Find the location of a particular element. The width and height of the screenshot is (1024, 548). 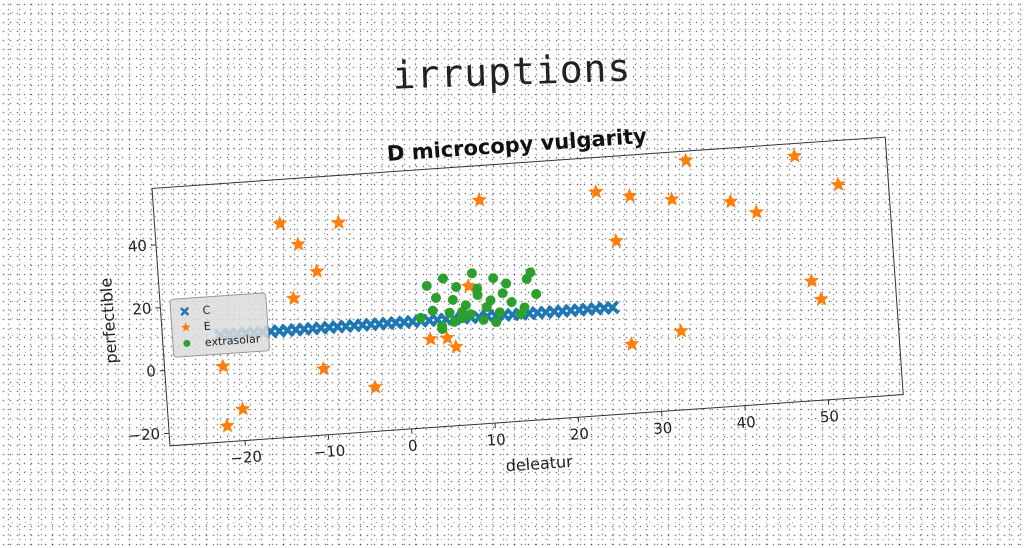

y-tick-label: 40 is located at coordinates (137, 246).